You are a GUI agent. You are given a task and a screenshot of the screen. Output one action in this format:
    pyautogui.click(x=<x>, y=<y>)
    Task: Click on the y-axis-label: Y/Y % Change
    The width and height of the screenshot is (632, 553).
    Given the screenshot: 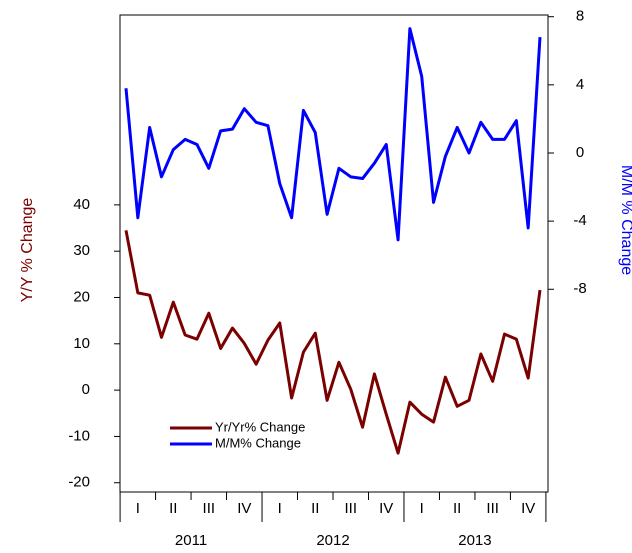 What is the action you would take?
    pyautogui.click(x=27, y=250)
    